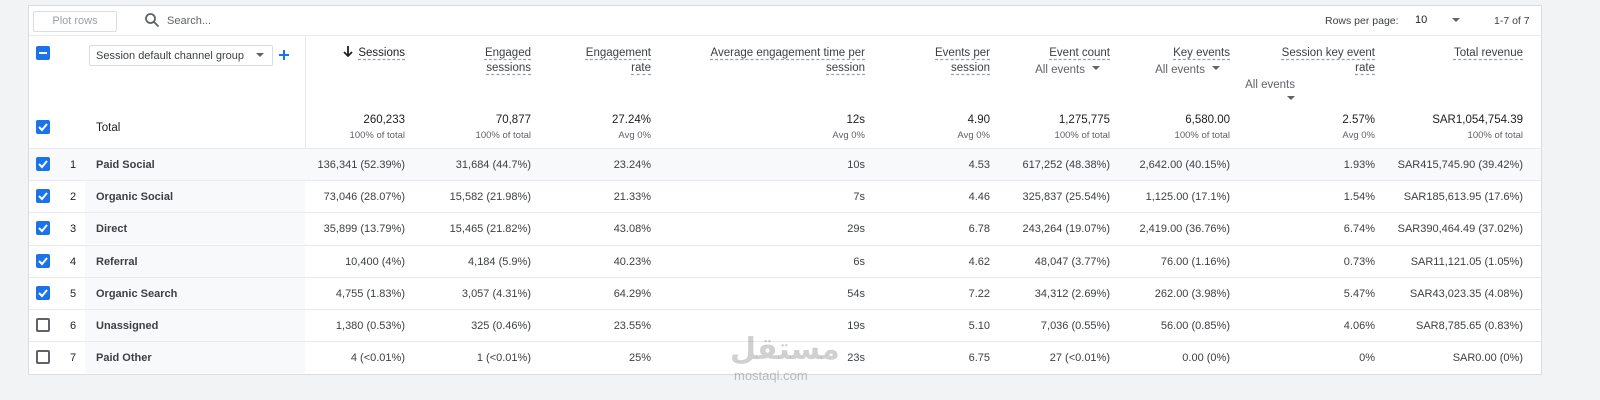  Describe the element at coordinates (632, 229) in the screenshot. I see `metric-cell: 43.08%` at that location.